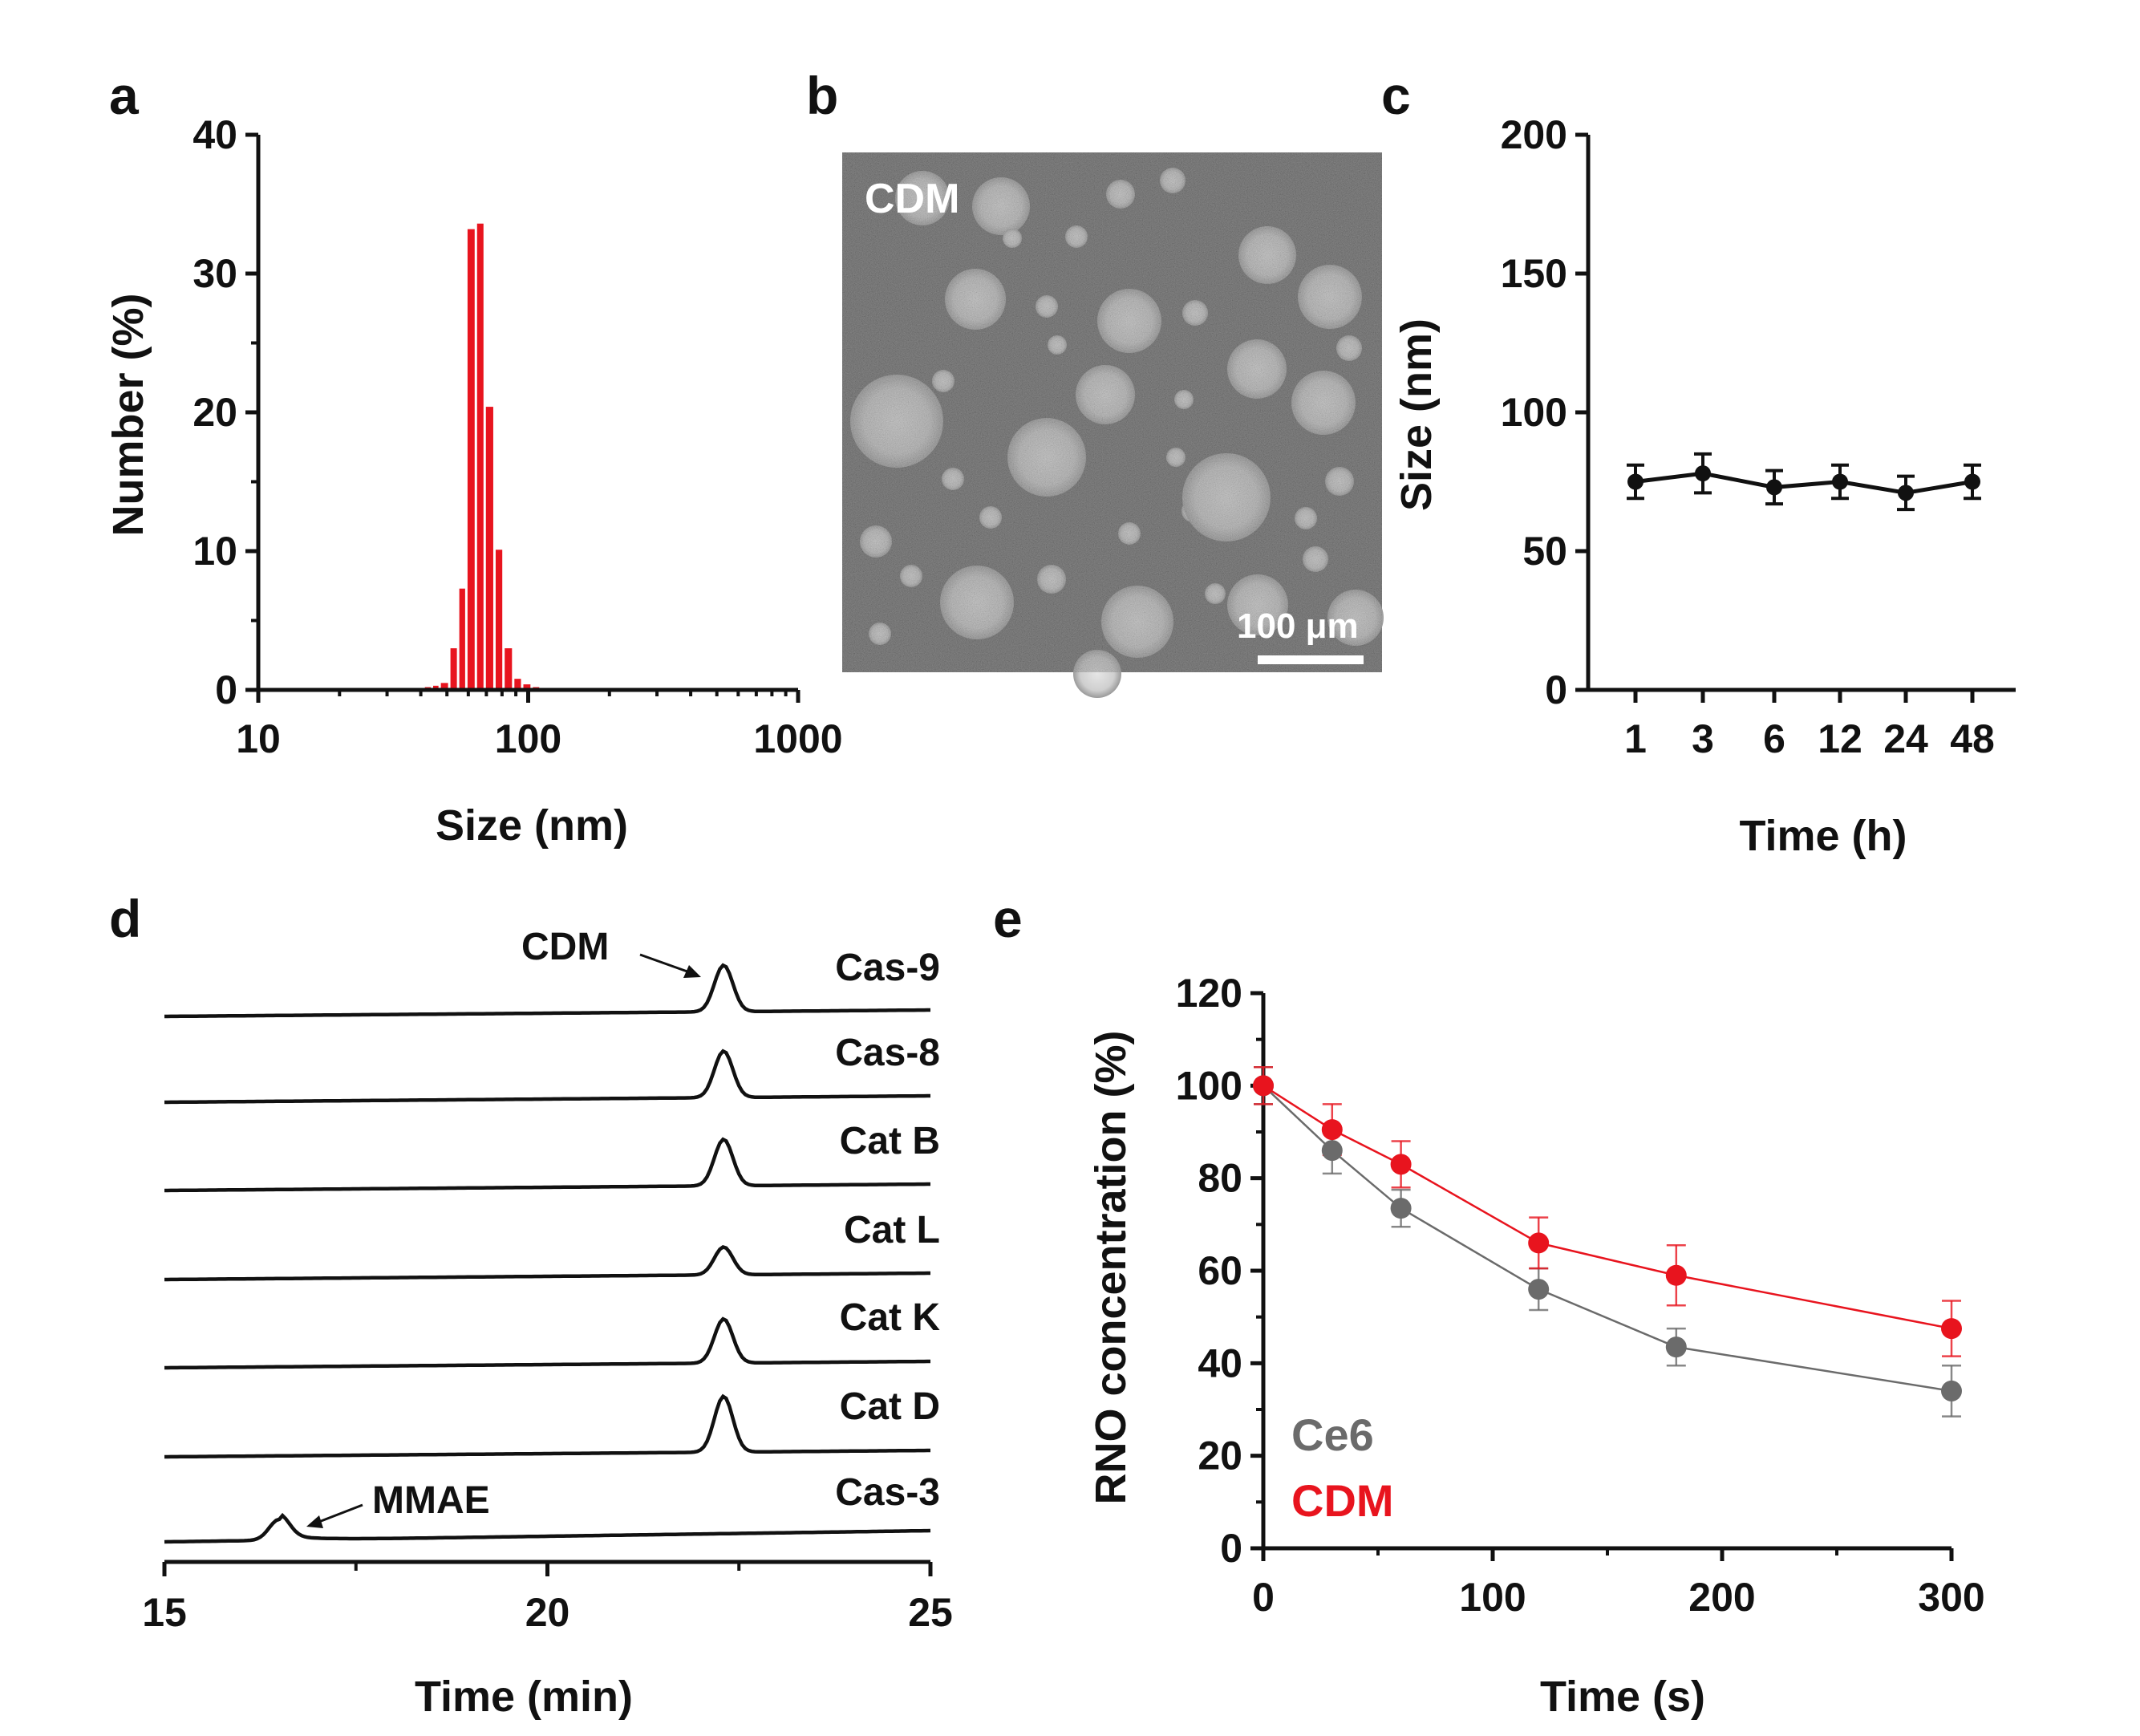 This screenshot has width=2140, height=1736. Describe the element at coordinates (798, 739) in the screenshot. I see `a-x-tick-label: 1000` at that location.